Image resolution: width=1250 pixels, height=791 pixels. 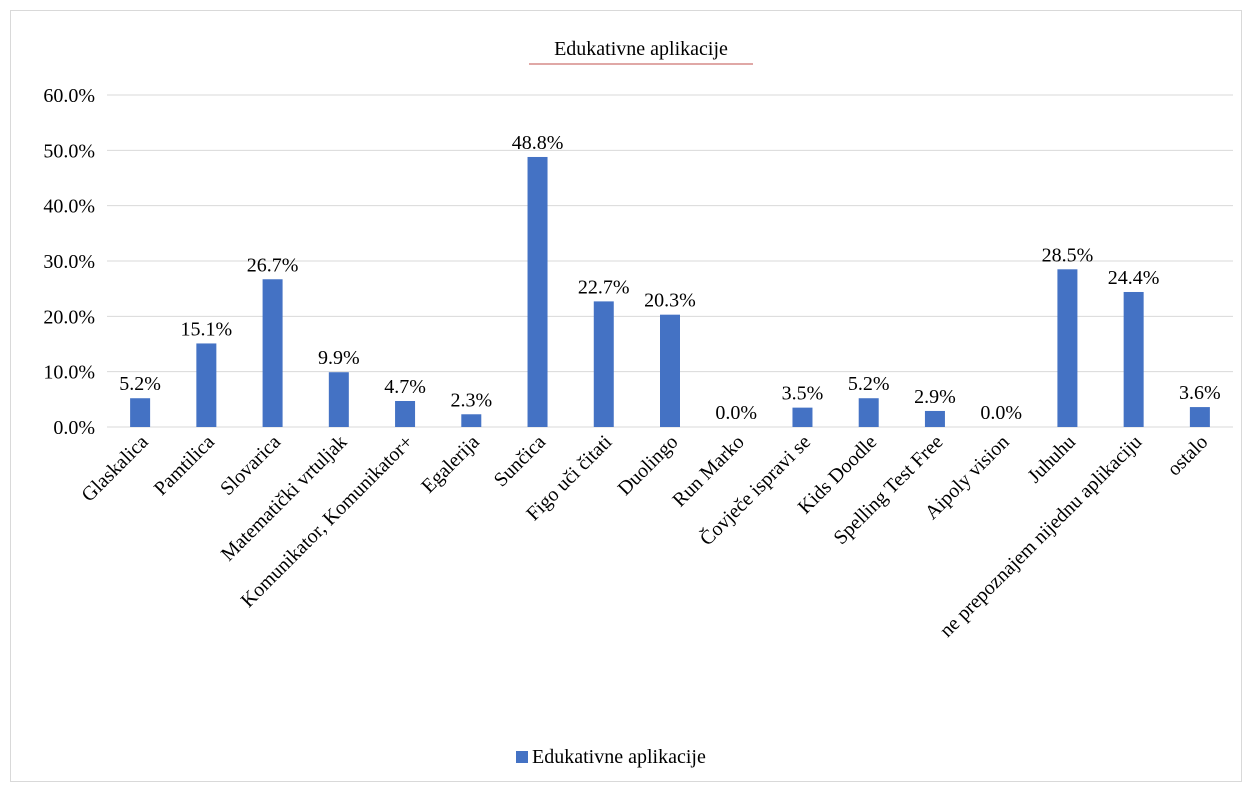 I want to click on y-tick-label: 40.0%, so click(x=69, y=207).